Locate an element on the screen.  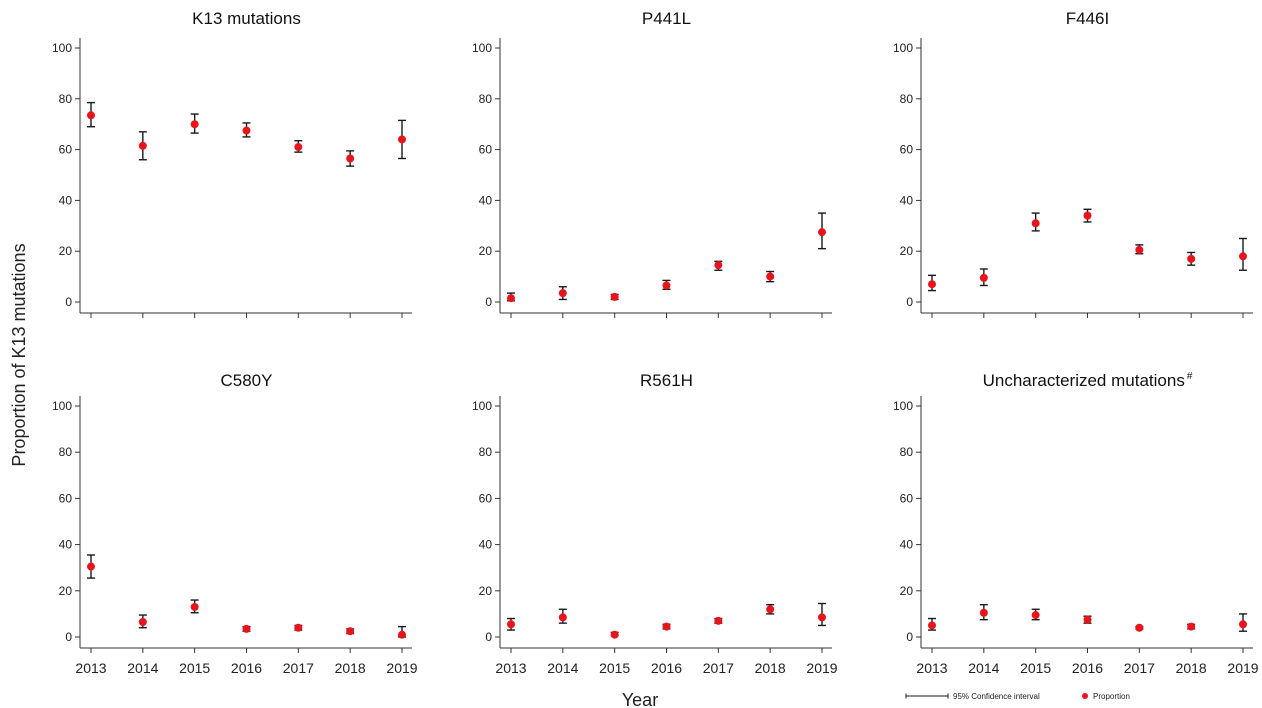
y-axis-label: Proportion of K13 mutations is located at coordinates (19, 354).